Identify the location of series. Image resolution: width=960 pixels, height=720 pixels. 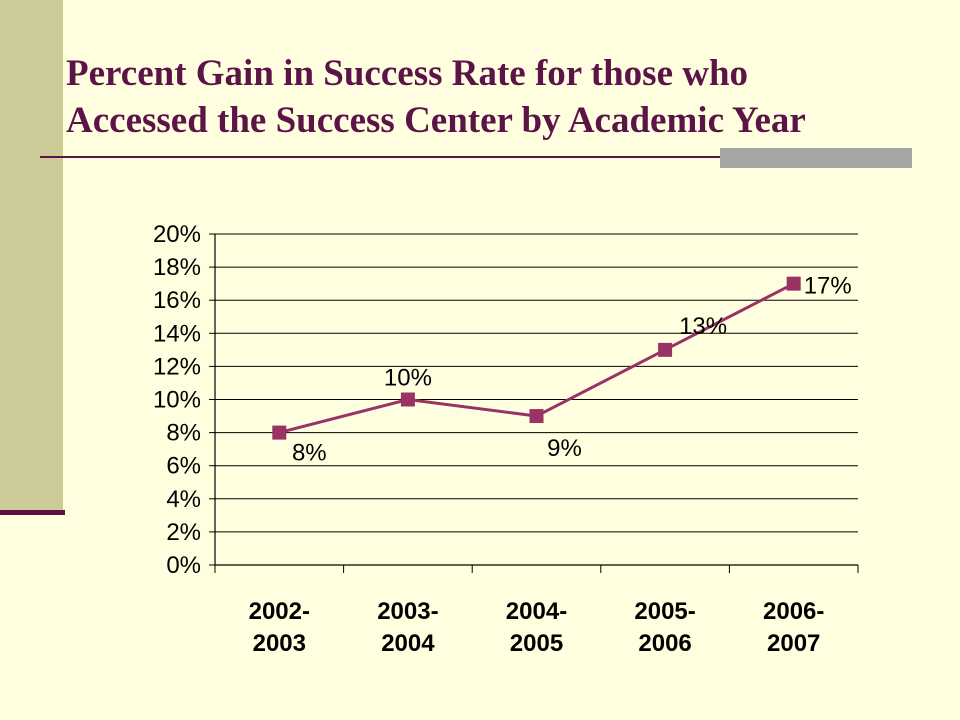
(536, 358).